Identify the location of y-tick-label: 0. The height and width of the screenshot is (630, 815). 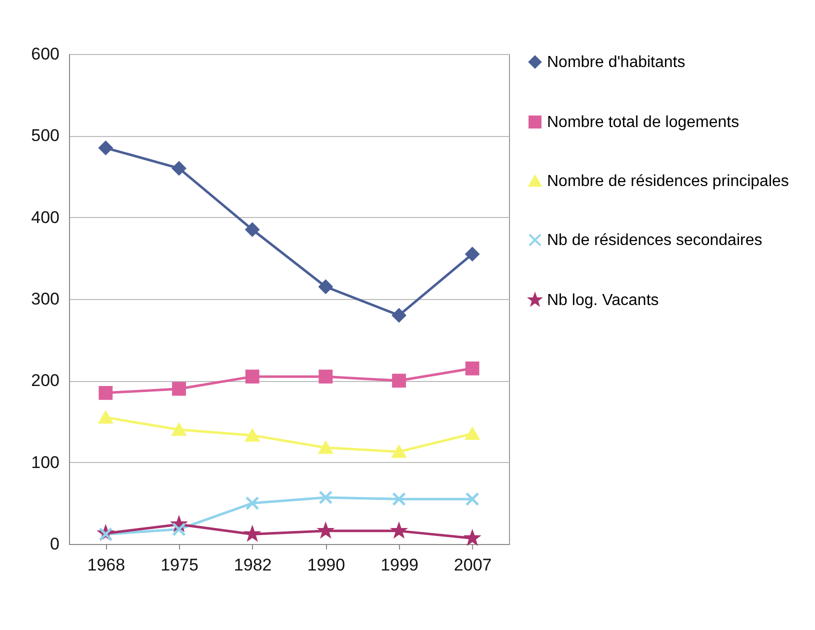
(55, 544).